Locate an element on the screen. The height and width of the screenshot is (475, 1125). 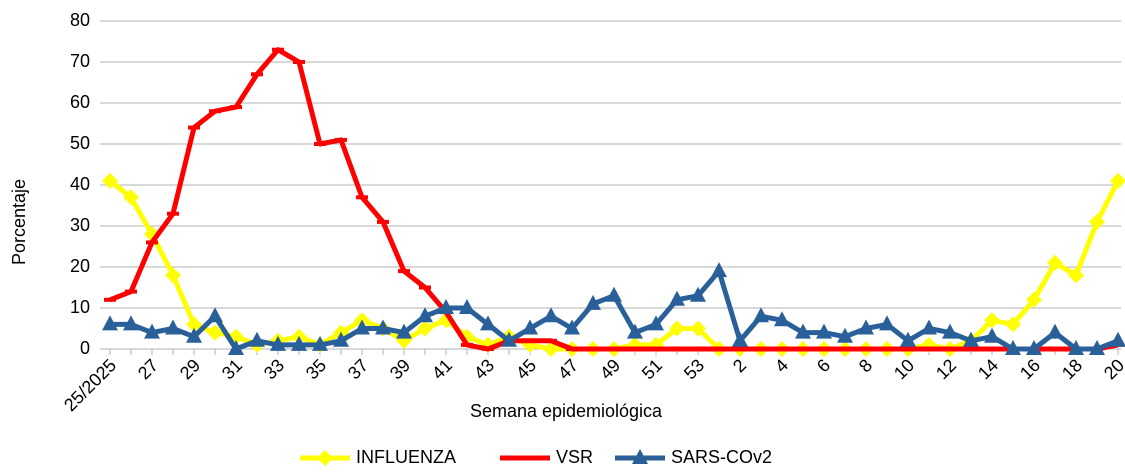
x-tick-label: 53 is located at coordinates (694, 369).